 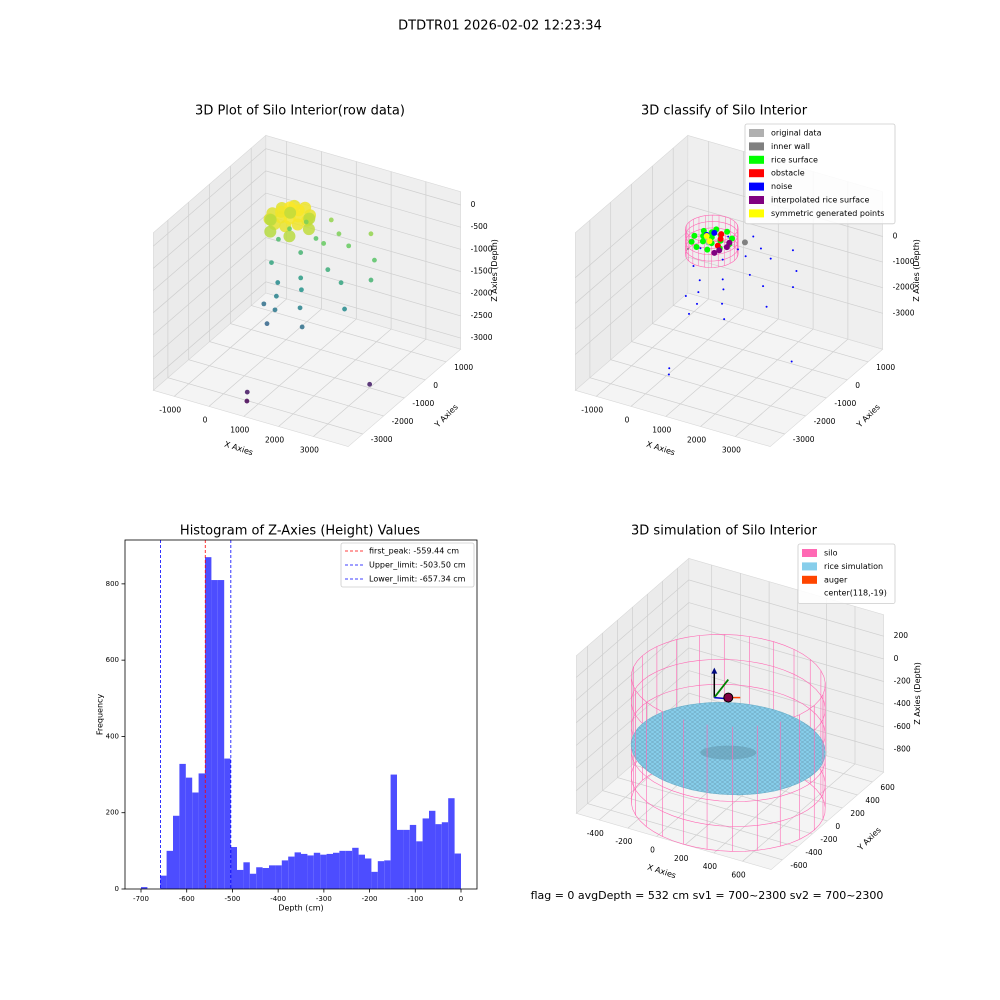 What do you see at coordinates (232, 899) in the screenshot?
I see `x-tick-label: -500` at bounding box center [232, 899].